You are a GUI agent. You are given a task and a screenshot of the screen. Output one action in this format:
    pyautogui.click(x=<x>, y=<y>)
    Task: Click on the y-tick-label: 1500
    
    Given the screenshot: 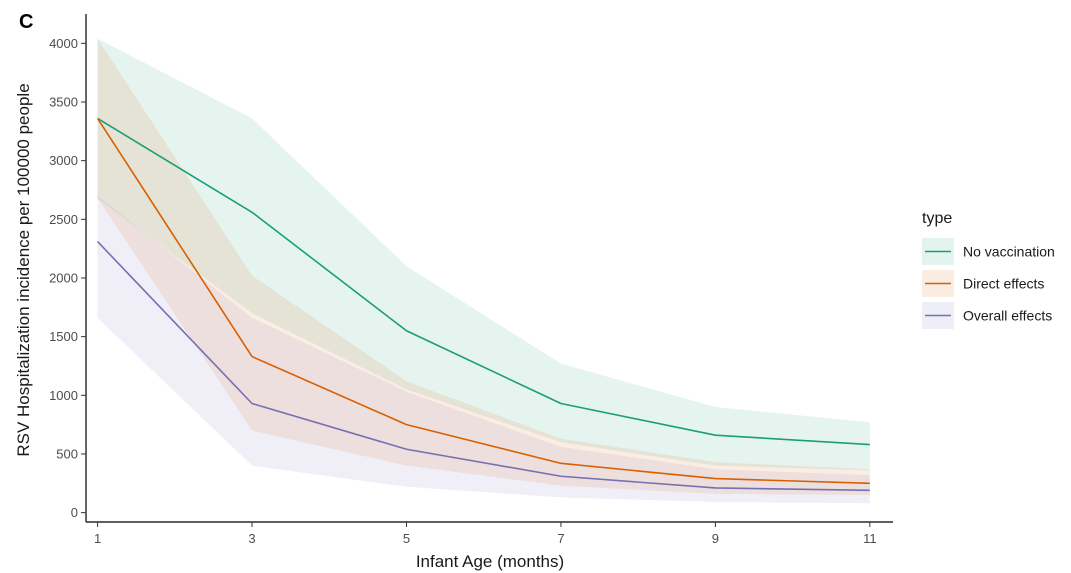 What is the action you would take?
    pyautogui.click(x=63, y=336)
    